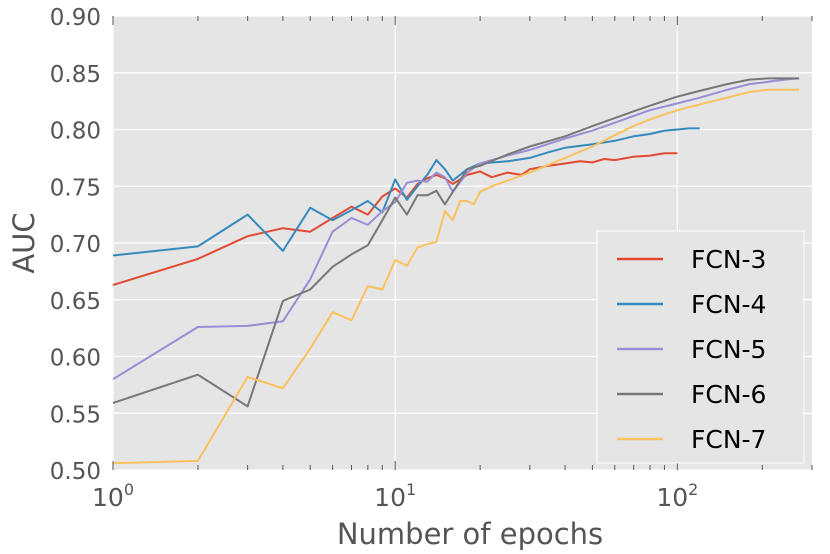 The image size is (830, 554). I want to click on legend-label: FCN-5, so click(728, 349).